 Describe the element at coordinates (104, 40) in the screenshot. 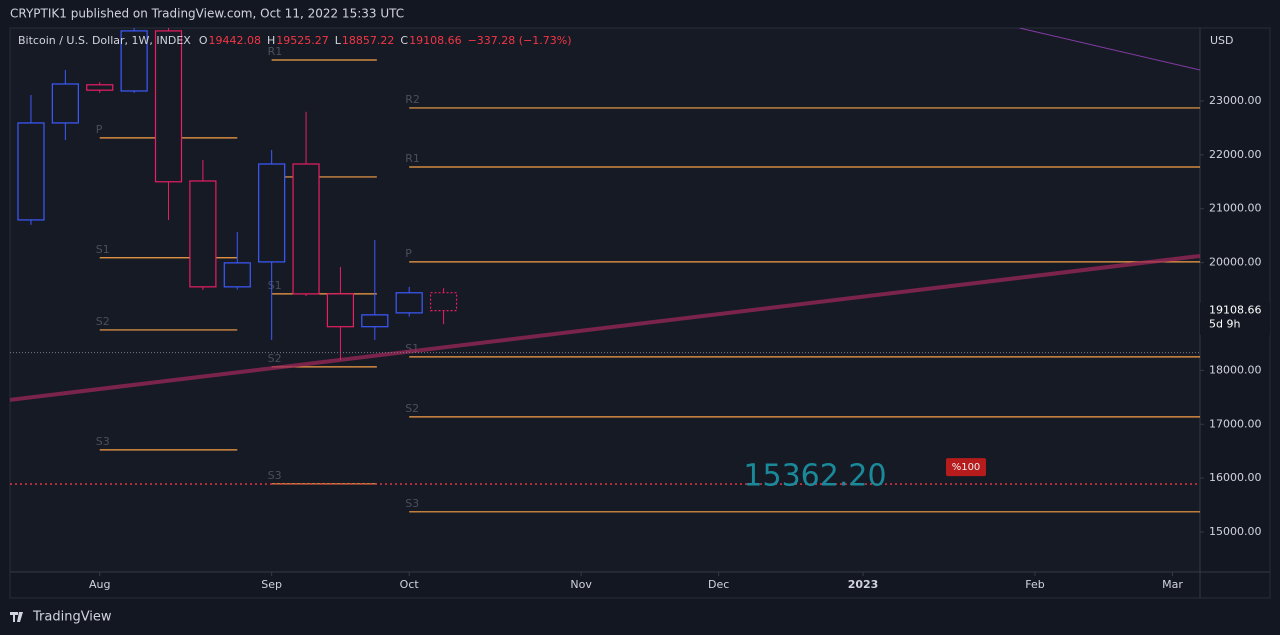

I see `legend-title: Bitcoin / U.S. Dollar, 1W, INDEX` at that location.